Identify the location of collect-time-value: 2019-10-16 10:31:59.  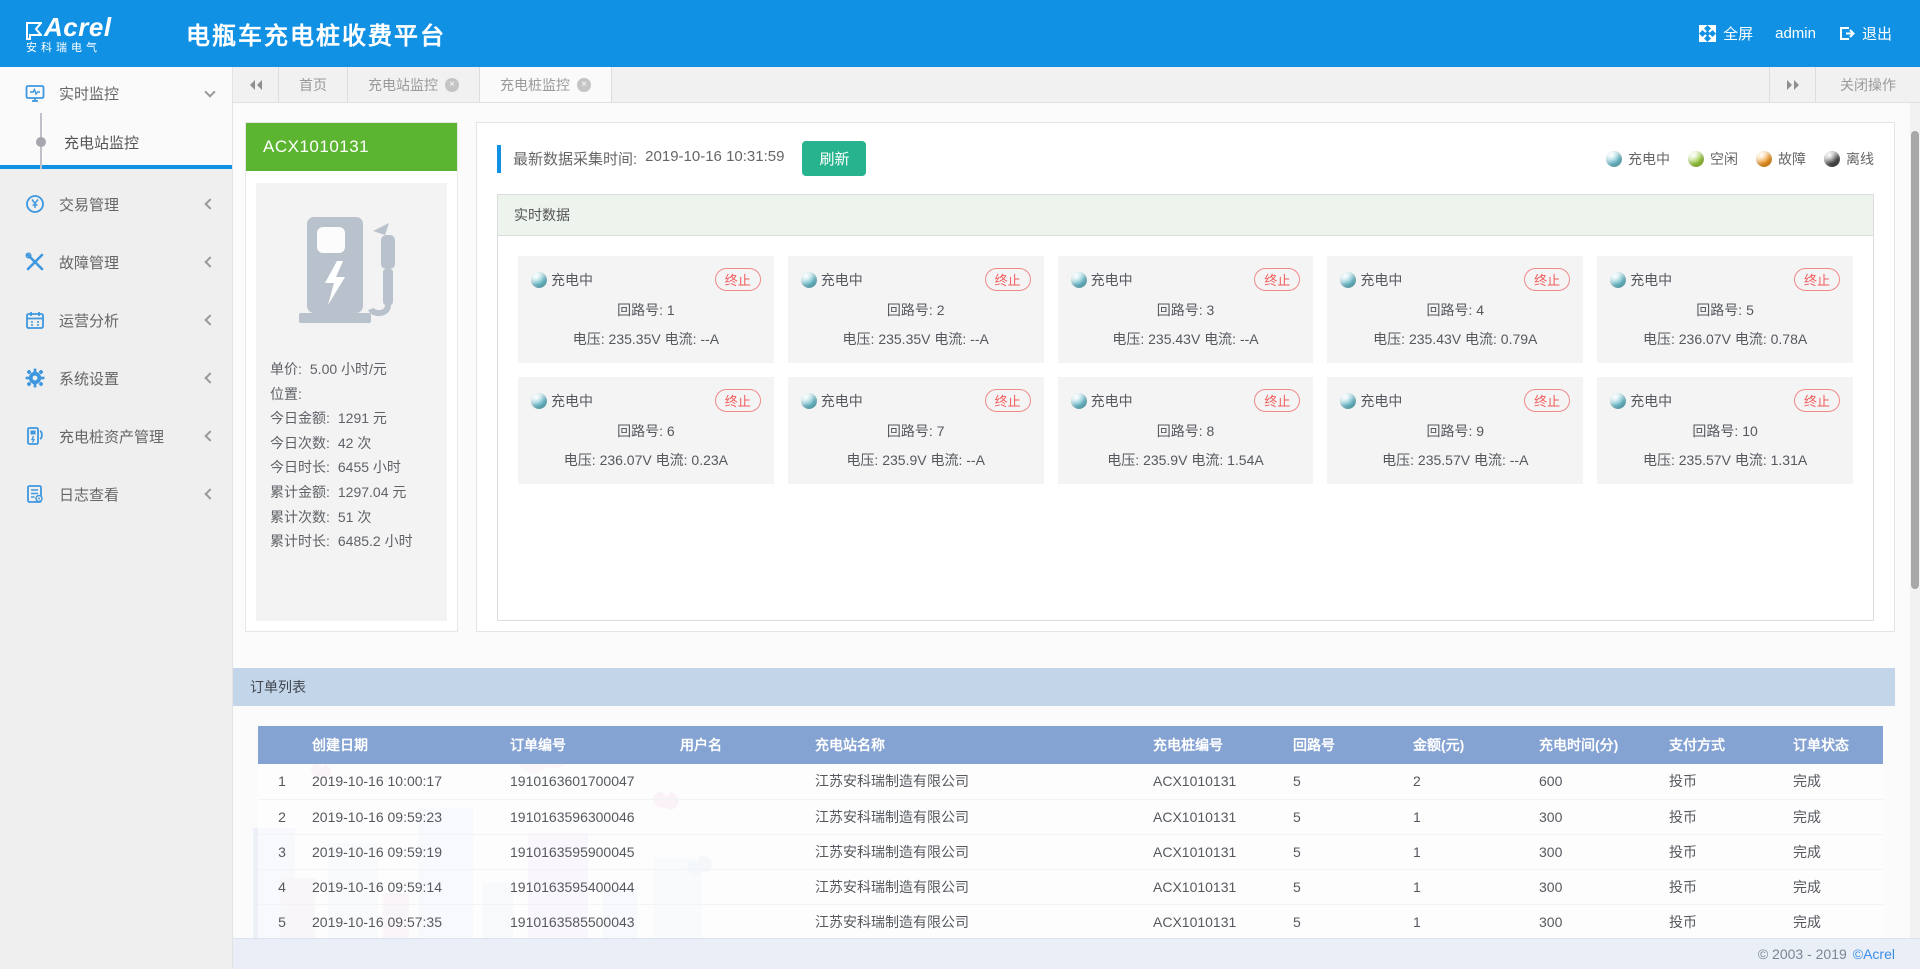
(715, 156).